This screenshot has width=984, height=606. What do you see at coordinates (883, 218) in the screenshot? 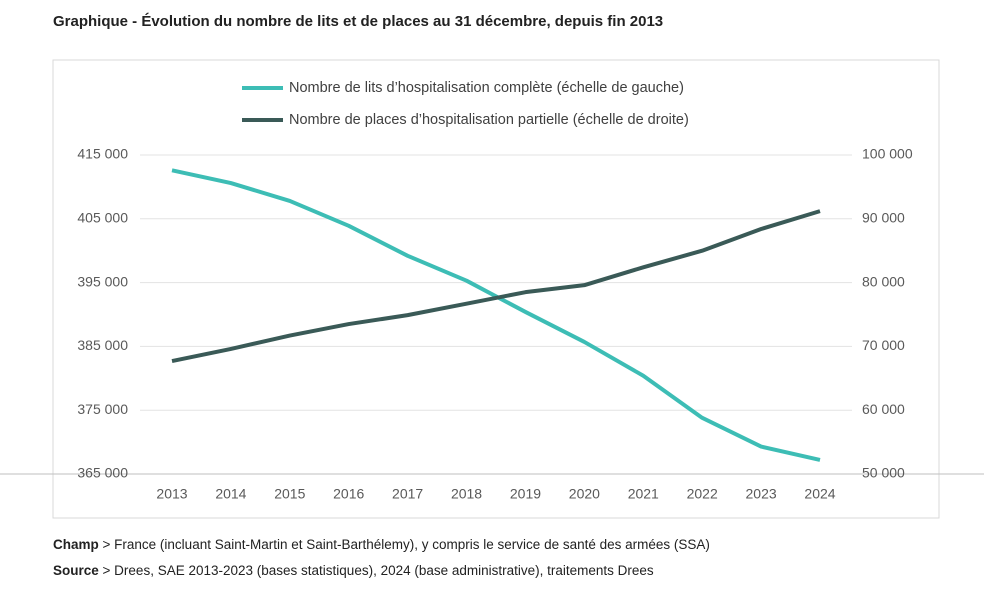
I see `y2-tick-label: 90 000` at bounding box center [883, 218].